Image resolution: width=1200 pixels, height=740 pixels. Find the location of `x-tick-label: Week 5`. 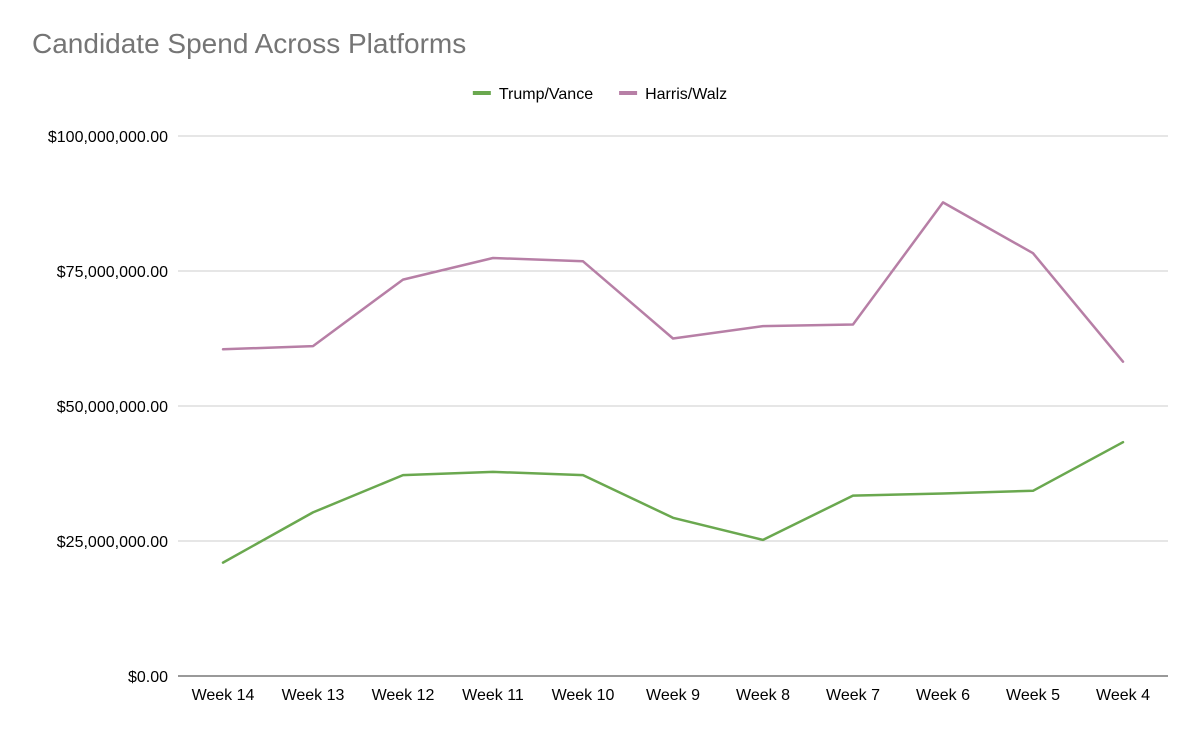

x-tick-label: Week 5 is located at coordinates (1033, 695).